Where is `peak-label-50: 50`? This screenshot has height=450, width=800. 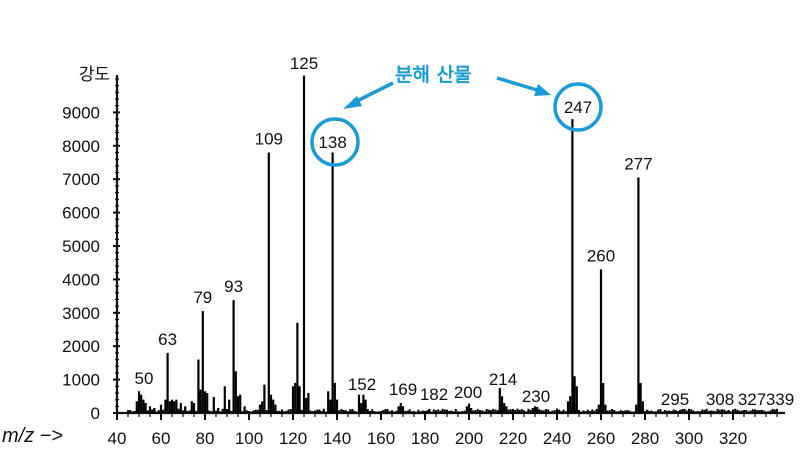
peak-label-50: 50 is located at coordinates (144, 378).